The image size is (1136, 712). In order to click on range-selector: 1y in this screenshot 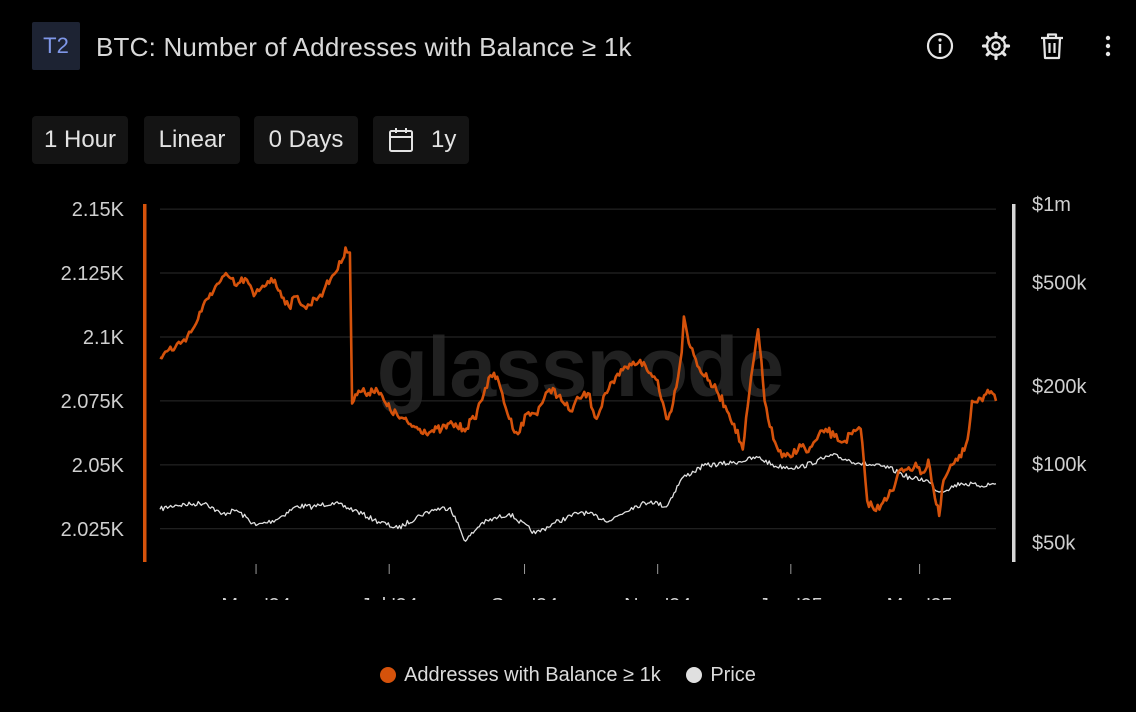, I will do `click(421, 140)`.